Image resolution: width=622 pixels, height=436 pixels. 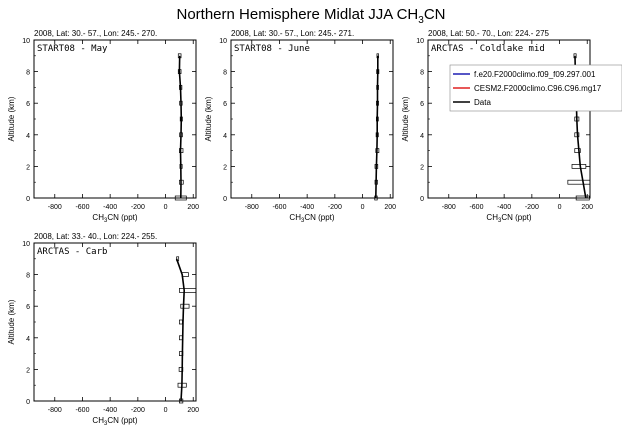 What do you see at coordinates (95, 33) in the screenshot?
I see `panel-header: 2008, Lat: 30.- 57., Lon: 245.- 270.` at bounding box center [95, 33].